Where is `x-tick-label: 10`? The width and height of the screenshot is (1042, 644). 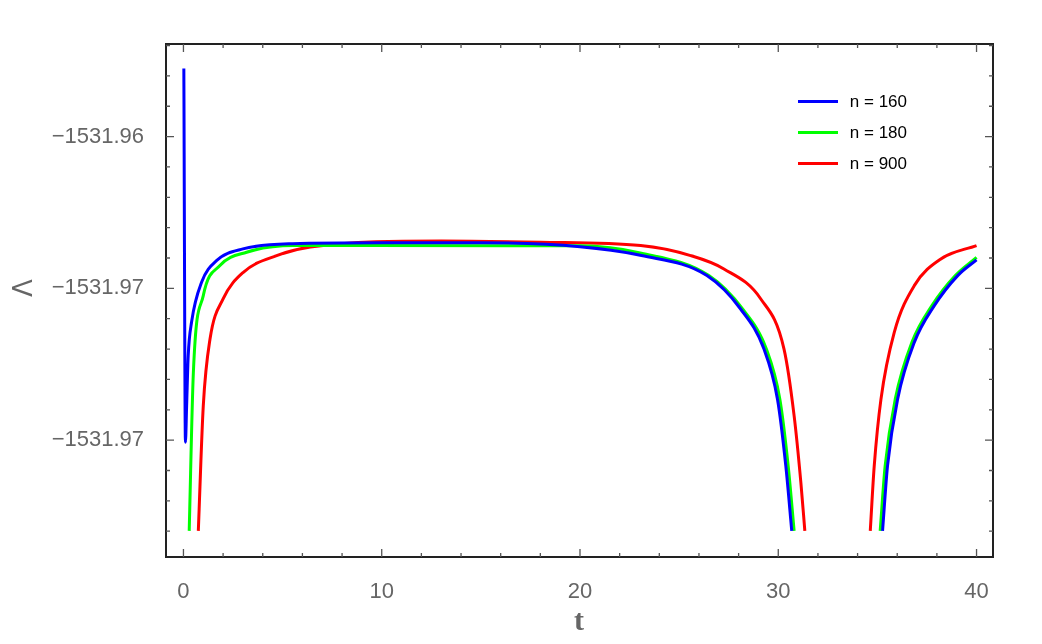
x-tick-label: 10 is located at coordinates (381, 591).